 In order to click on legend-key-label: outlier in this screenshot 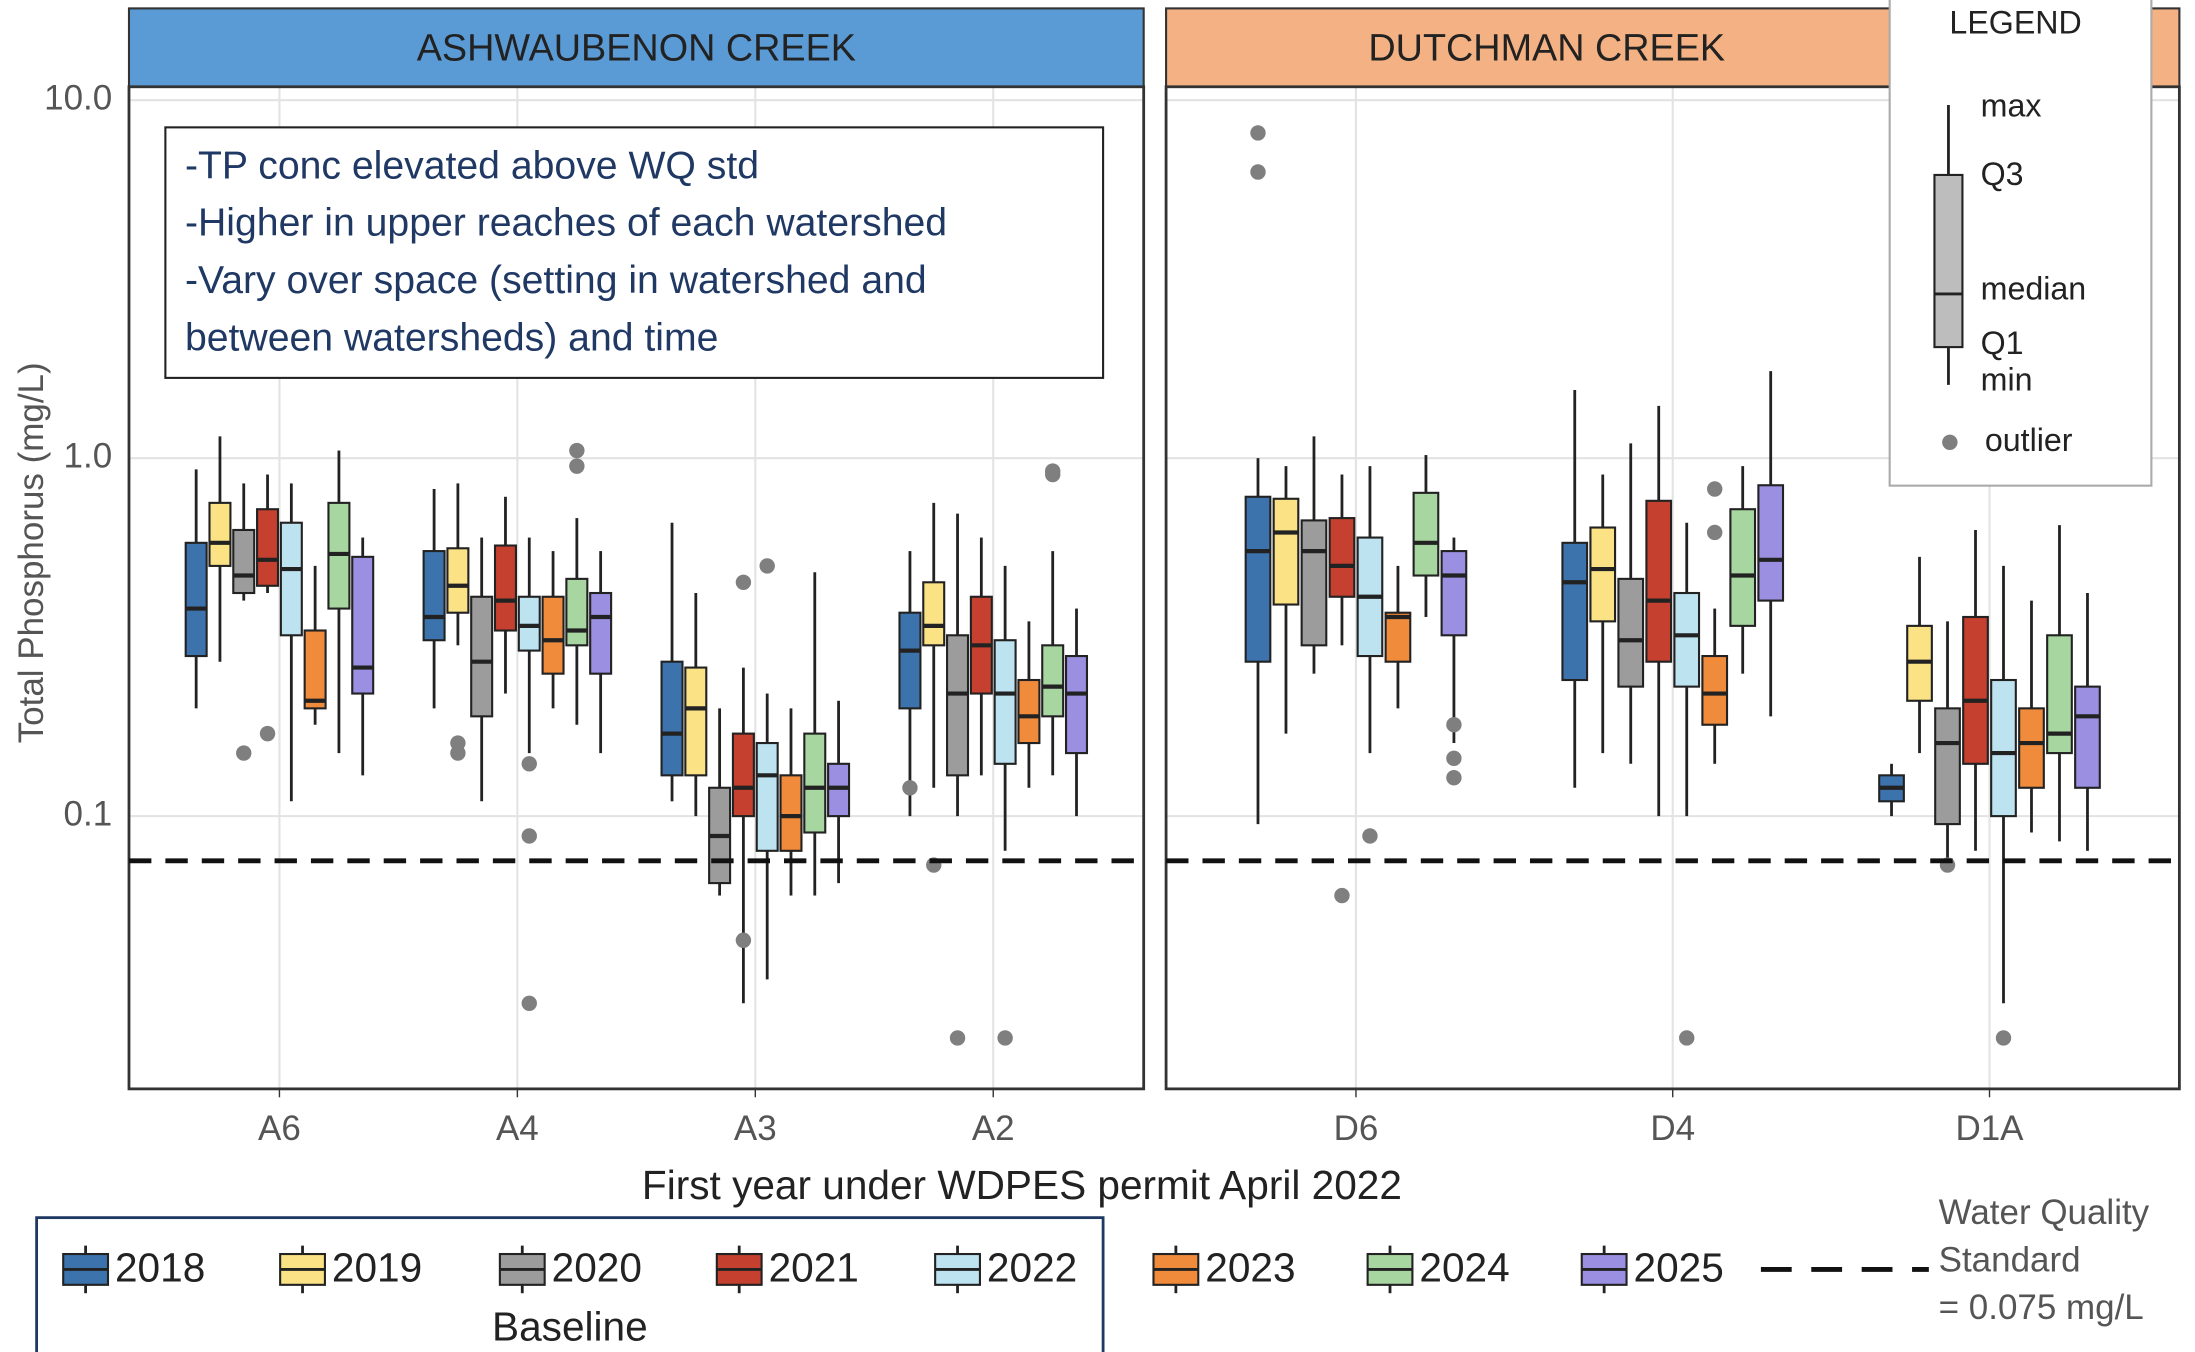, I will do `click(2029, 440)`.